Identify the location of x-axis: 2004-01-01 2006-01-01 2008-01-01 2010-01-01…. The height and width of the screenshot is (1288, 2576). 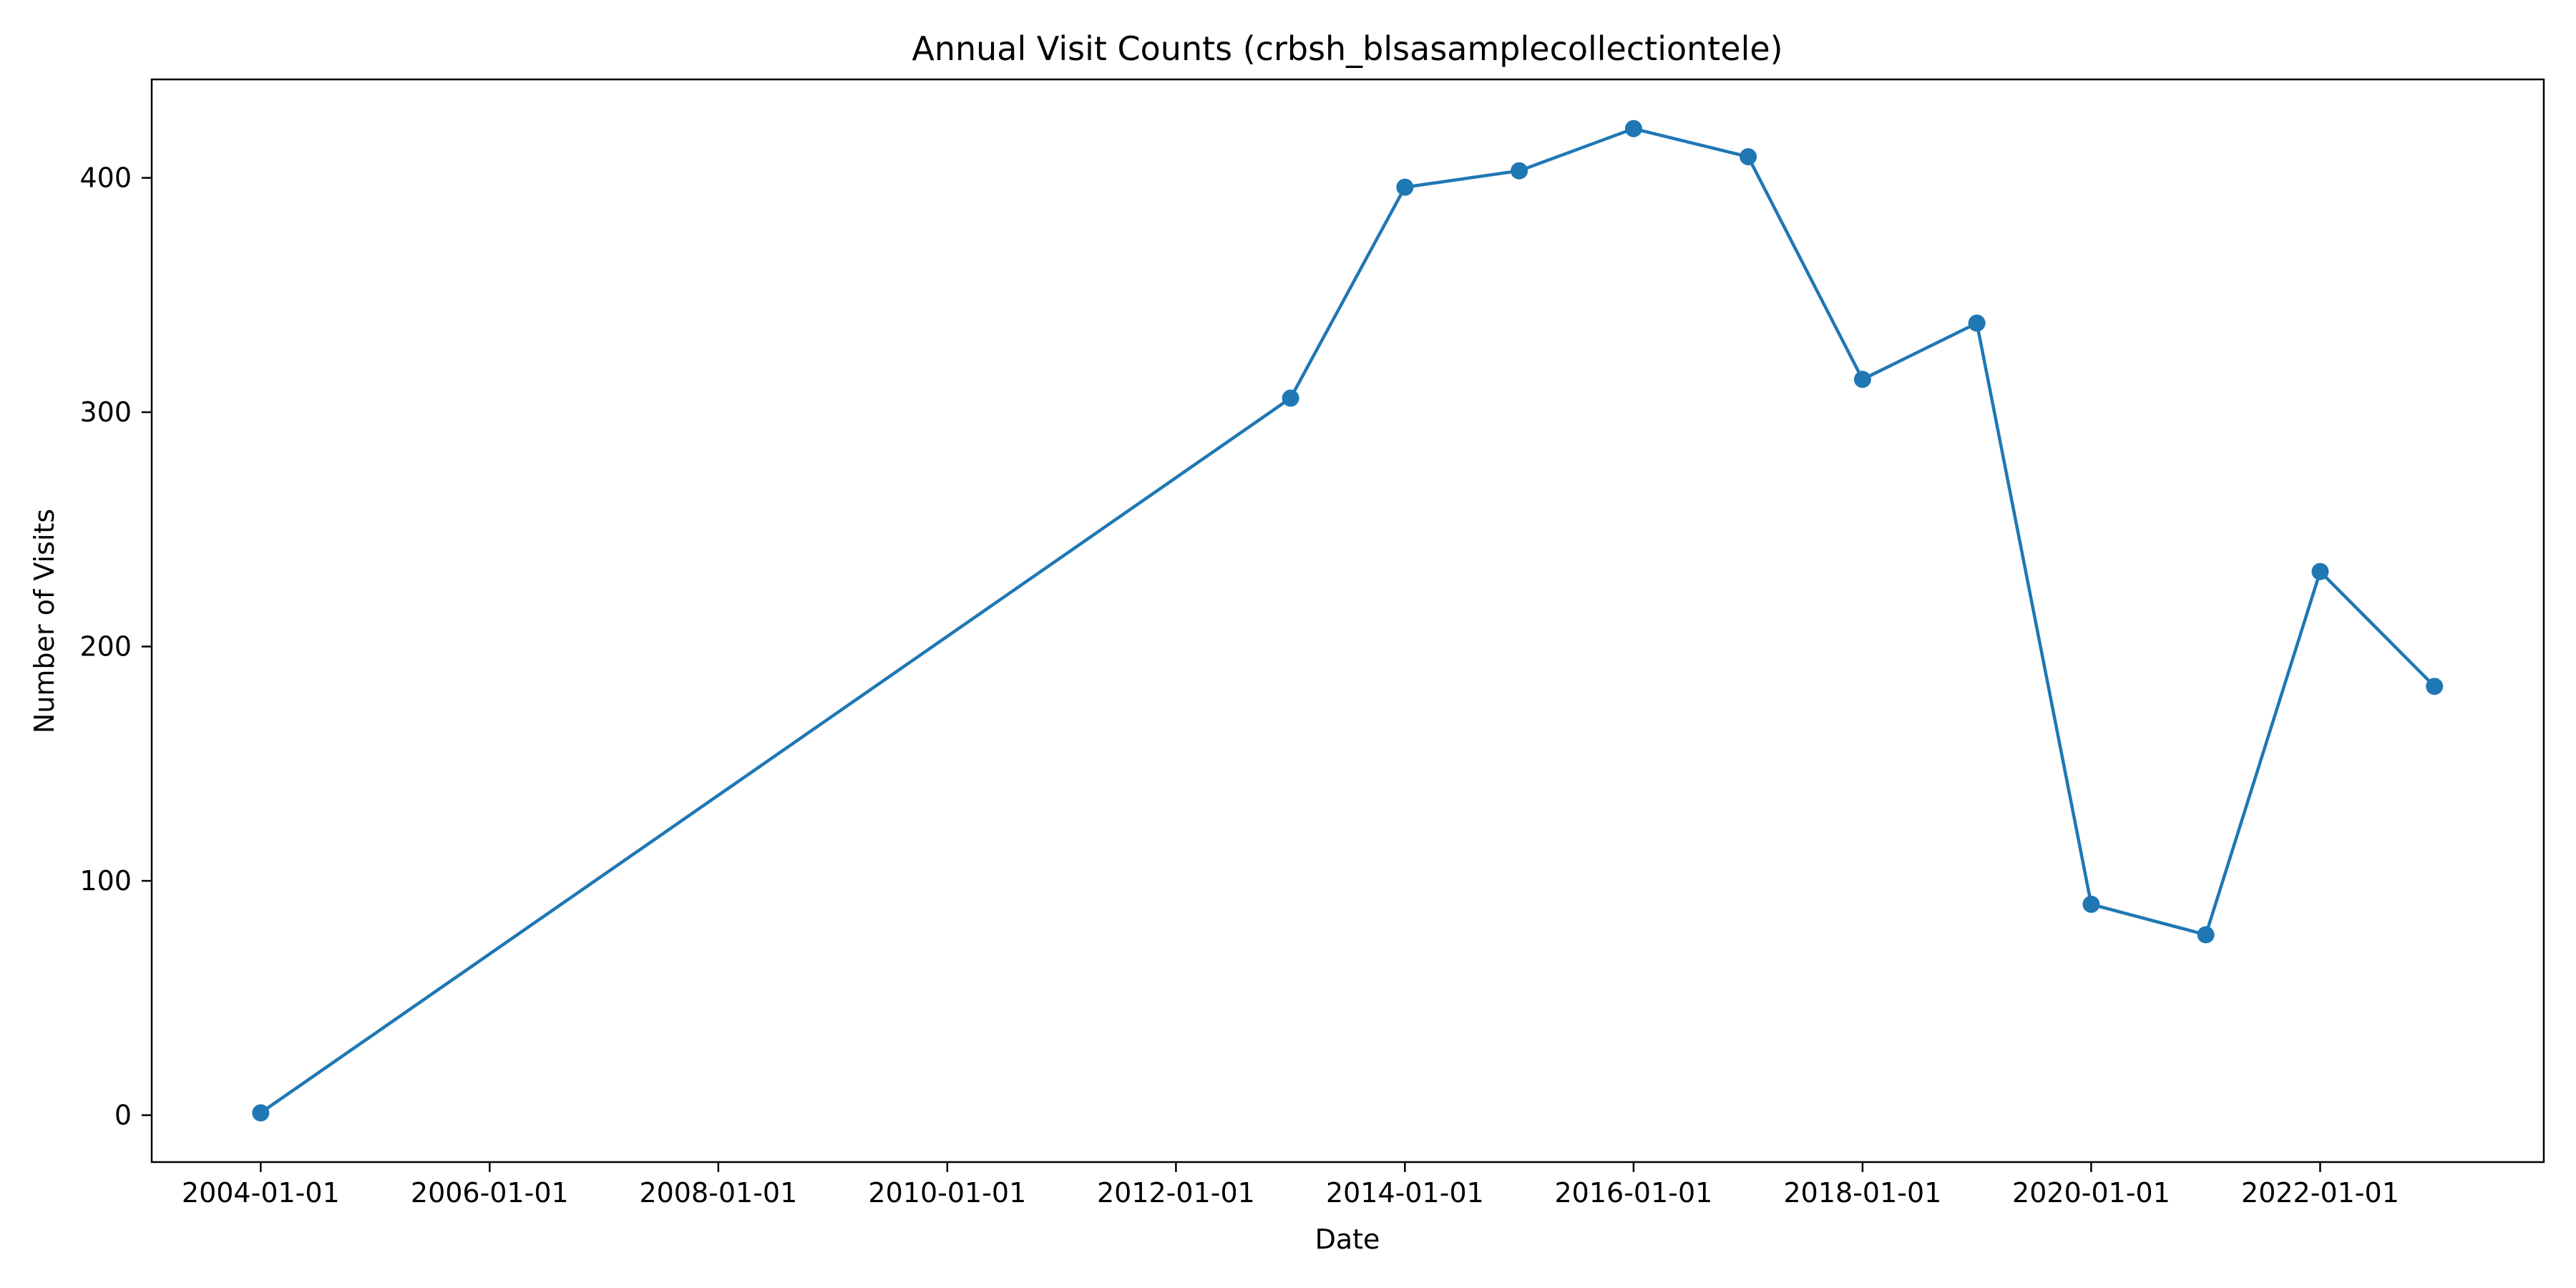
(1290, 1185).